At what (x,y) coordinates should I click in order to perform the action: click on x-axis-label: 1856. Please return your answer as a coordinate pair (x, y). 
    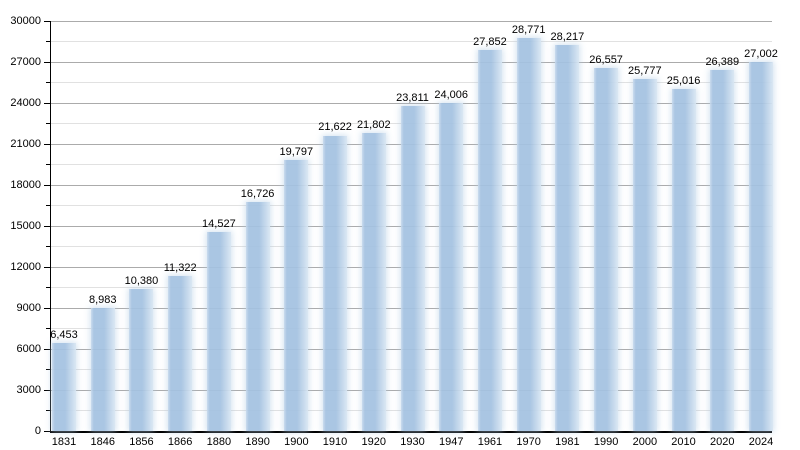
    Looking at the image, I should click on (141, 442).